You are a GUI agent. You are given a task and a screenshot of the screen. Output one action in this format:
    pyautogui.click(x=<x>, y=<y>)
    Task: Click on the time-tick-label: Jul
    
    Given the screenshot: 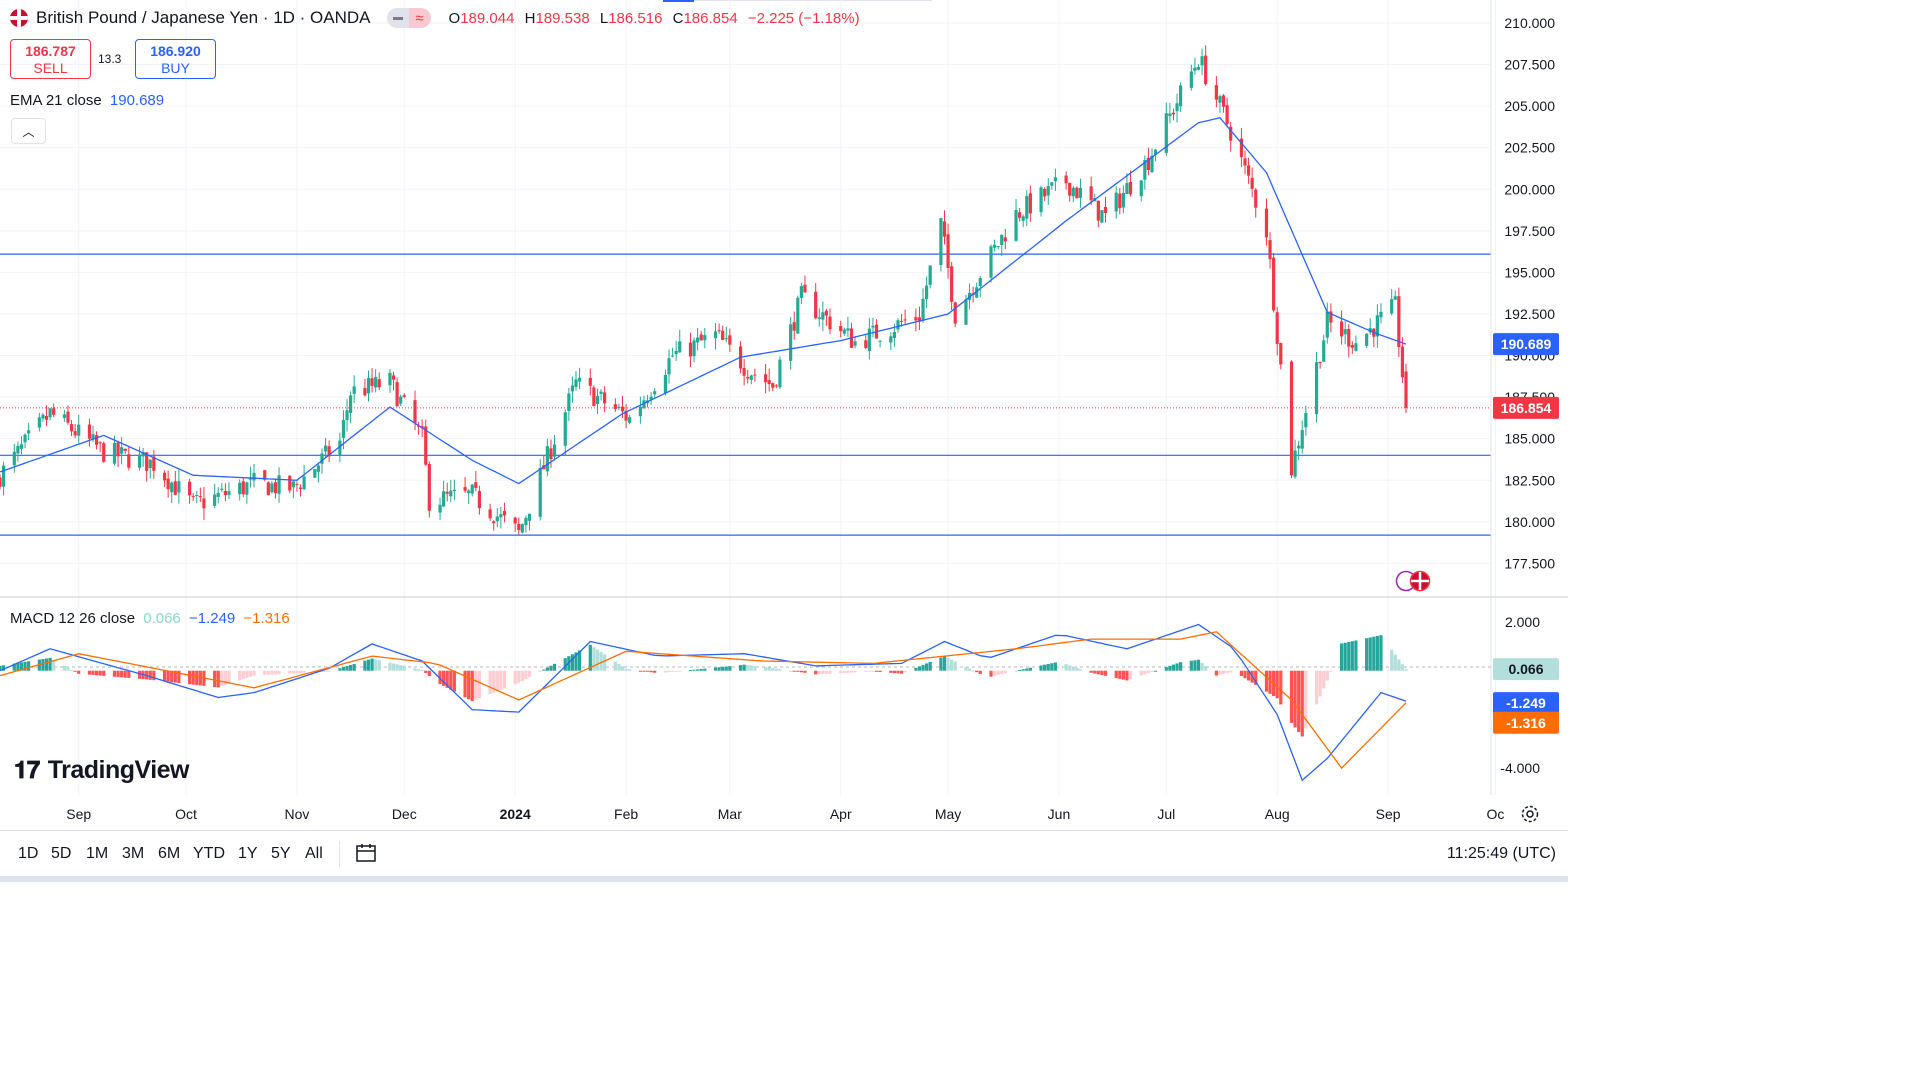 What is the action you would take?
    pyautogui.click(x=1166, y=814)
    